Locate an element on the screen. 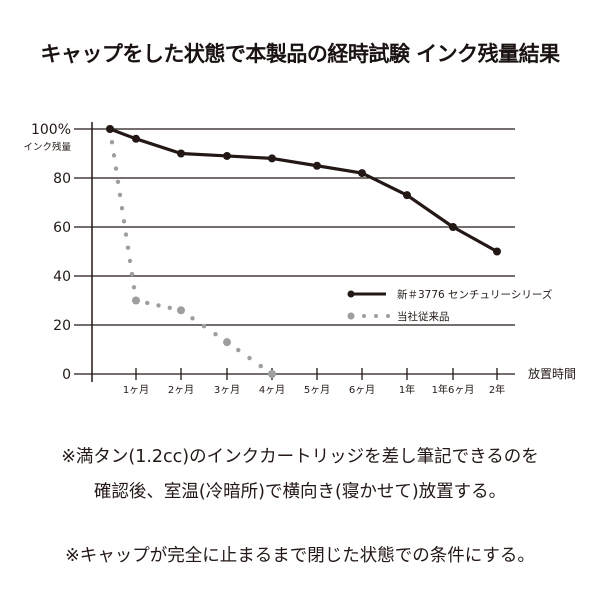 The image size is (600, 600). x-tick-label: 2年 is located at coordinates (497, 389).